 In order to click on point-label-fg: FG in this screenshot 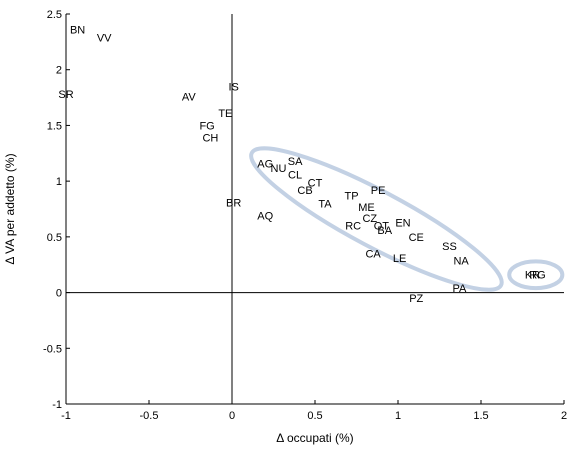, I will do `click(206, 126)`.